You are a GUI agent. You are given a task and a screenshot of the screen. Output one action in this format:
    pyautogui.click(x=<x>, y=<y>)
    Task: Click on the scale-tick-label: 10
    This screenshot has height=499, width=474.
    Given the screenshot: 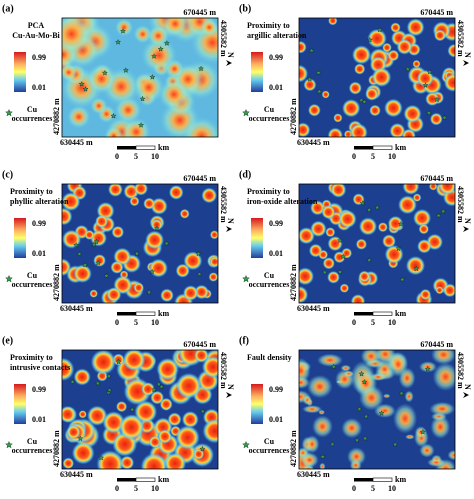 What is the action you would take?
    pyautogui.click(x=155, y=156)
    